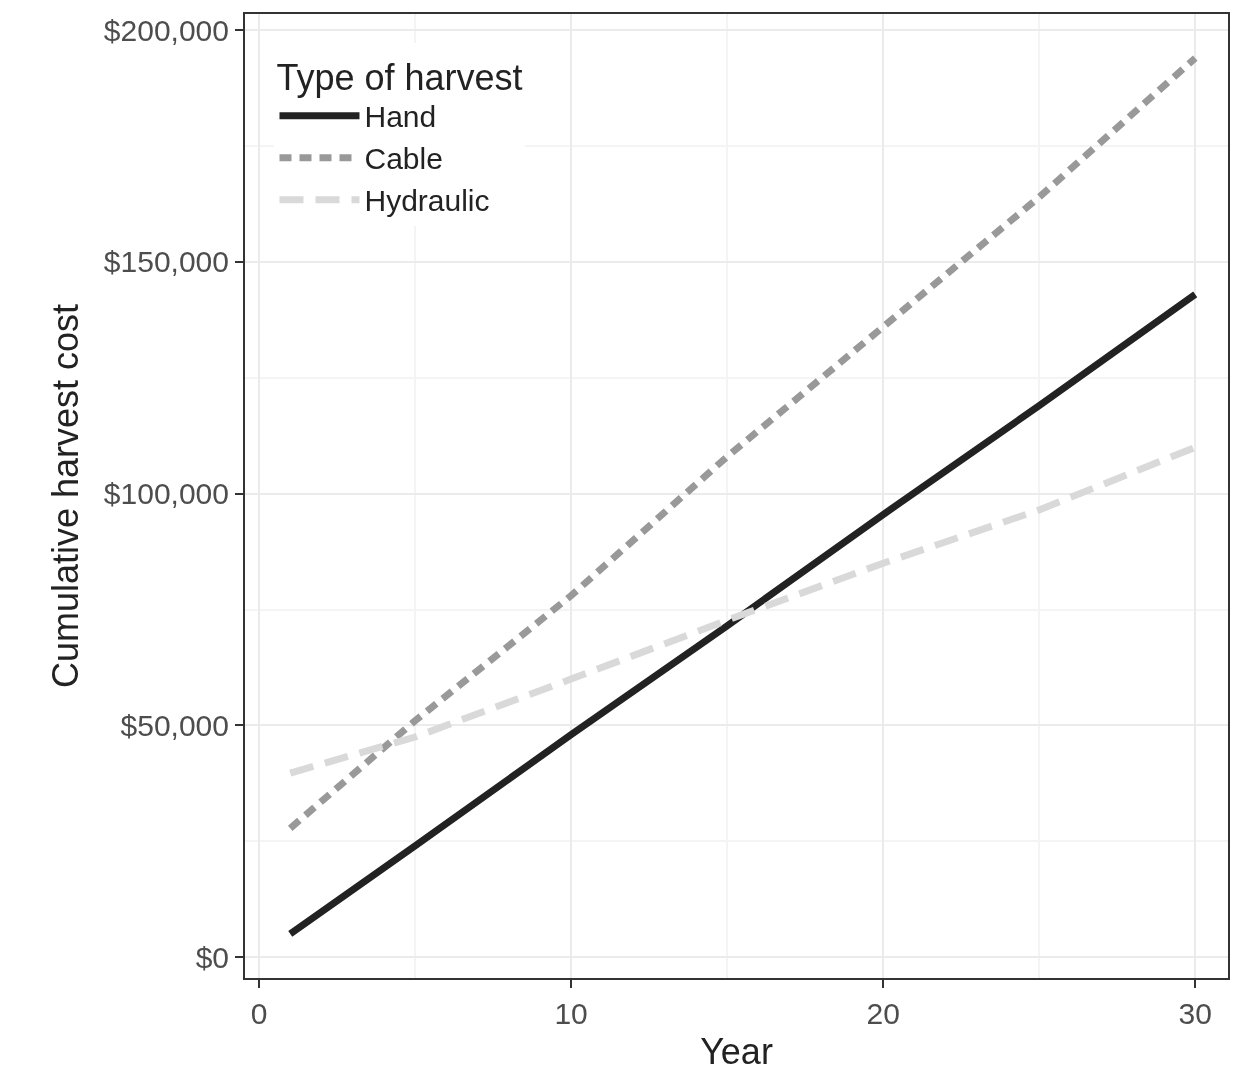  Describe the element at coordinates (66, 496) in the screenshot. I see `y-axis-title: Cumulative harvest cost` at that location.